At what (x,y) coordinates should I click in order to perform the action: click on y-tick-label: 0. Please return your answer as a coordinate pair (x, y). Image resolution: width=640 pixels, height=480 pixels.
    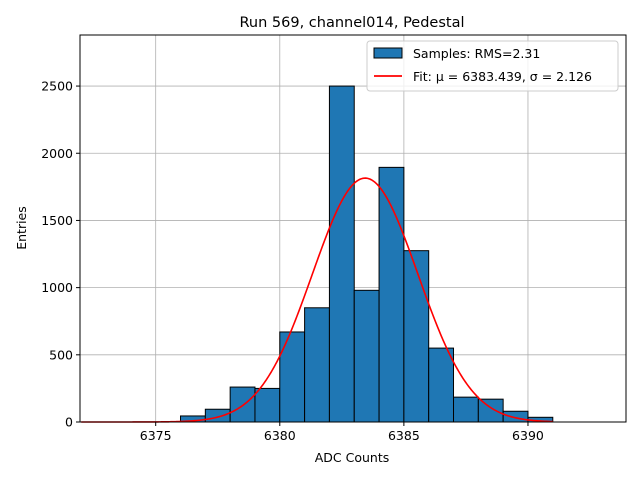
    Looking at the image, I should click on (69, 422).